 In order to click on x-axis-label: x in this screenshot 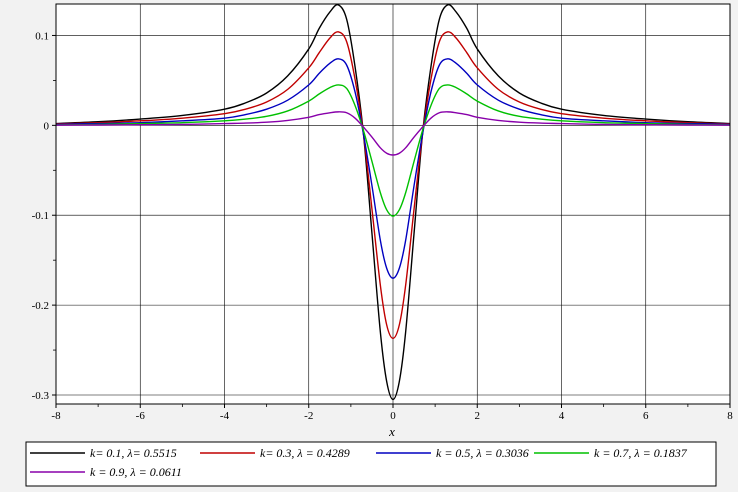, I will do `click(391, 431)`.